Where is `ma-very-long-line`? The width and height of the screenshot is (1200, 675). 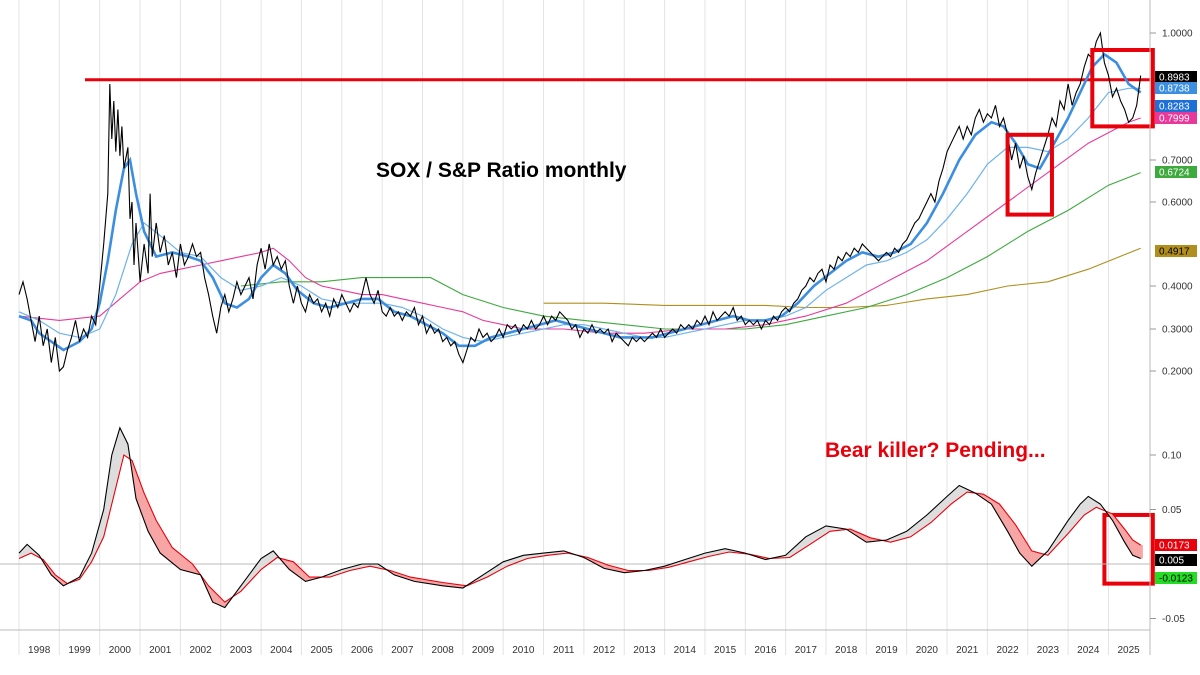
ma-very-long-line is located at coordinates (842, 278).